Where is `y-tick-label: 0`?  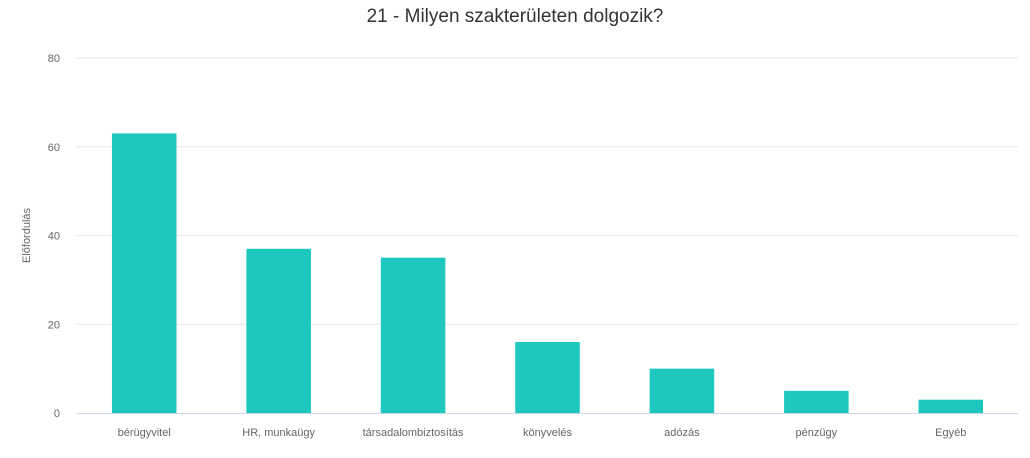 y-tick-label: 0 is located at coordinates (57, 414).